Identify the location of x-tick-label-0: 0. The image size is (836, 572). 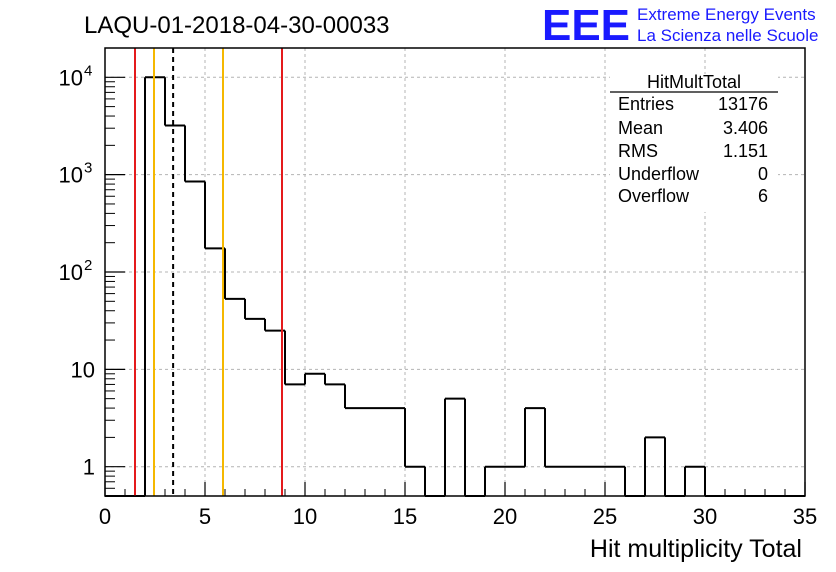
(105, 516).